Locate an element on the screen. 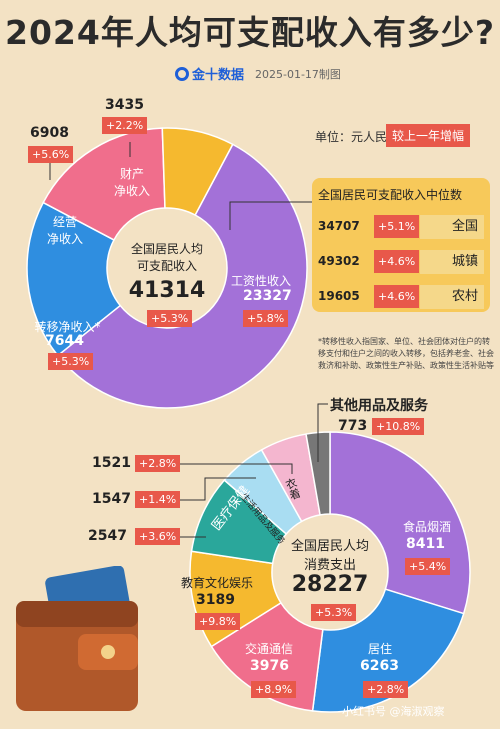 The height and width of the screenshot is (729, 500). median-region: 全国 is located at coordinates (452, 227).